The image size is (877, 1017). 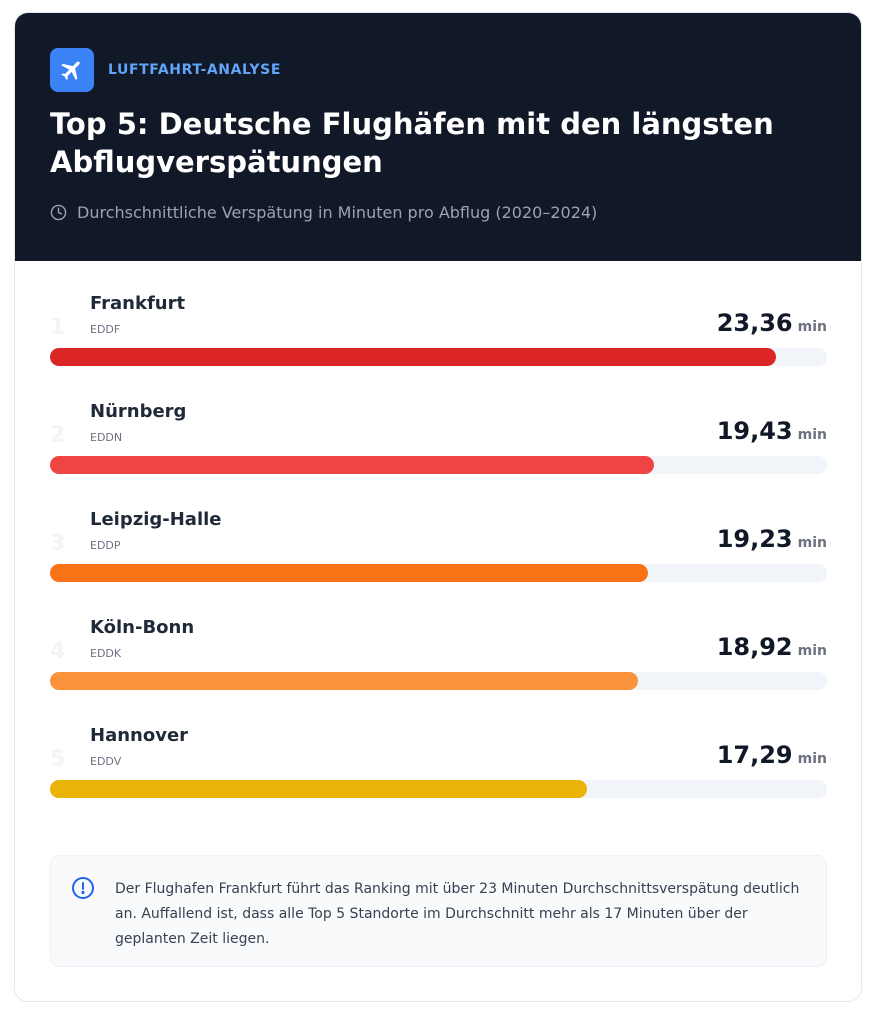 What do you see at coordinates (58, 543) in the screenshot?
I see `rank-number: 3` at bounding box center [58, 543].